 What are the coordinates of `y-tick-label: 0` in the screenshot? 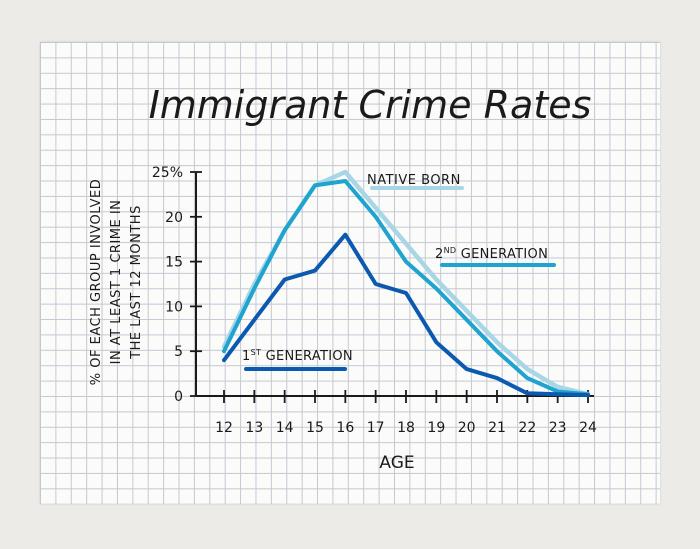 It's located at (178, 397).